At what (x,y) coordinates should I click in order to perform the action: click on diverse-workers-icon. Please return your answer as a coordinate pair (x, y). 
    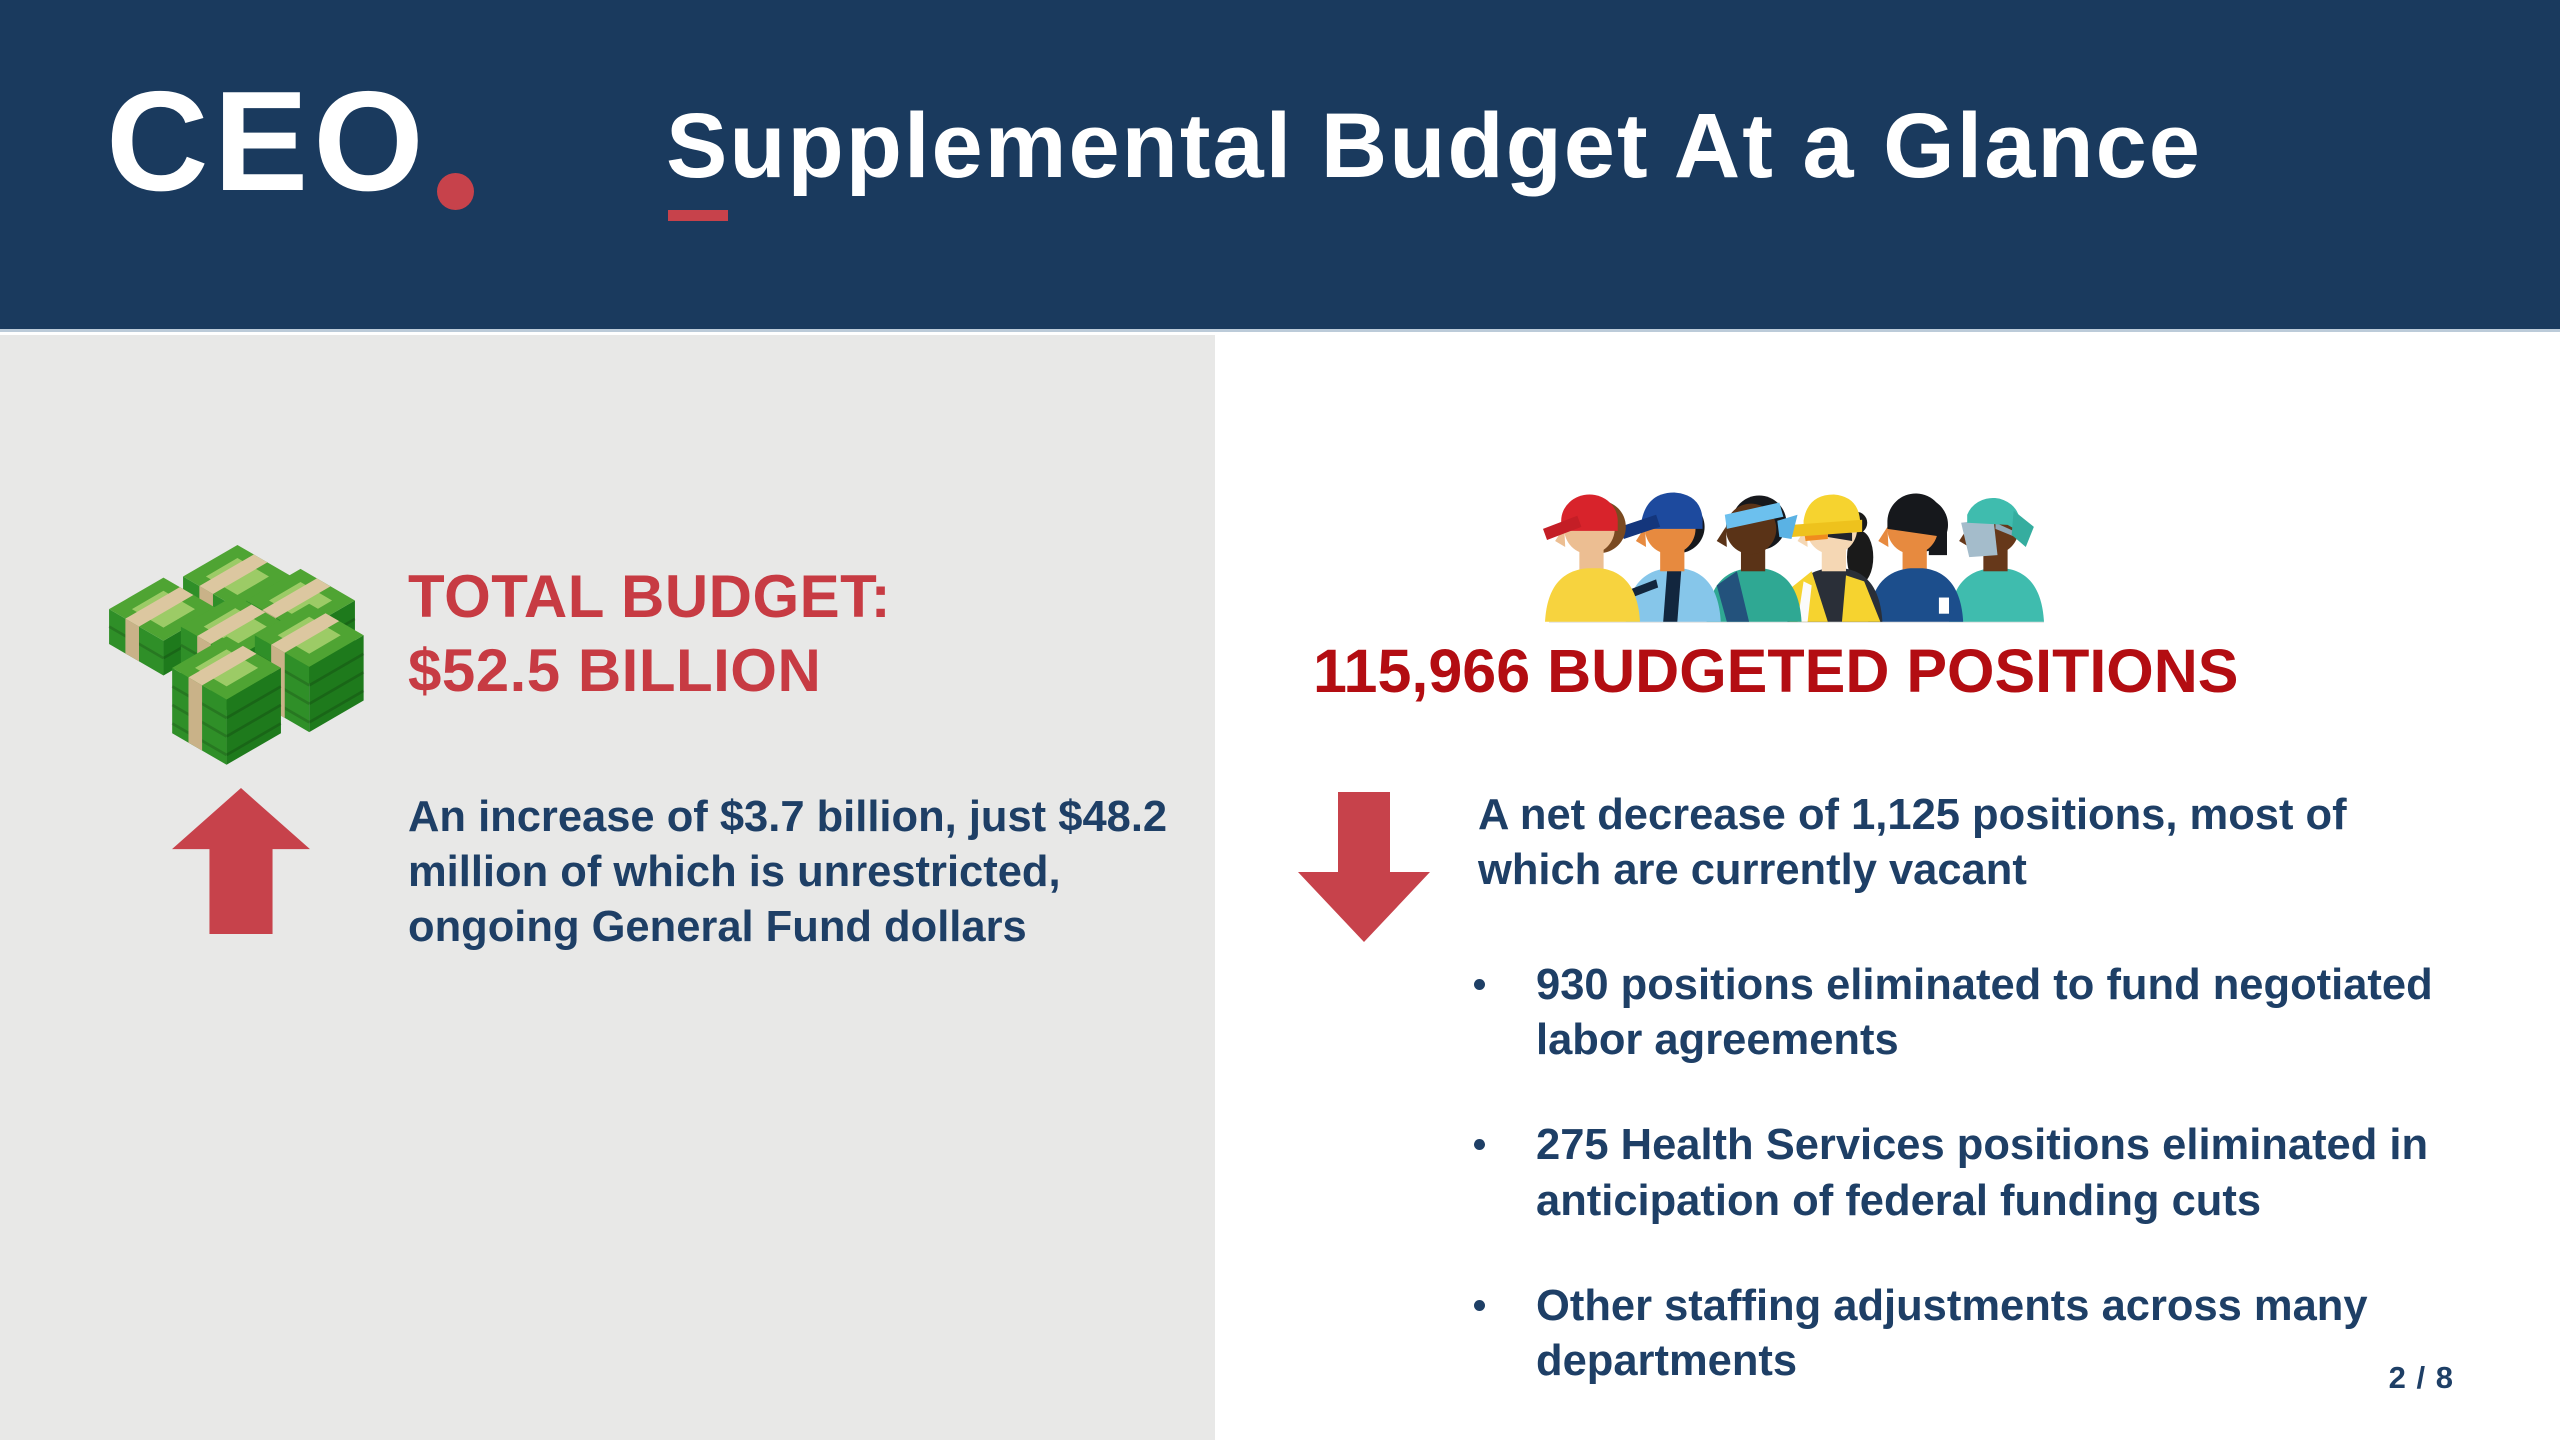
    Looking at the image, I should click on (1795, 543).